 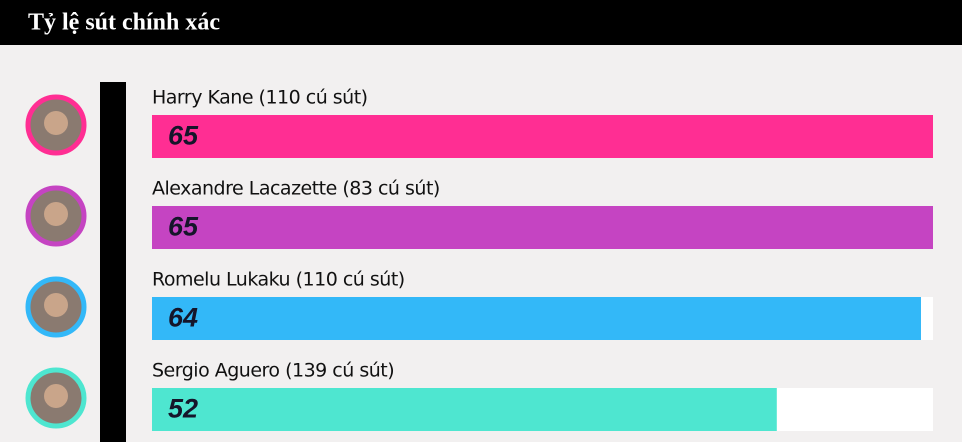 What do you see at coordinates (183, 409) in the screenshot?
I see `value-label: 52` at bounding box center [183, 409].